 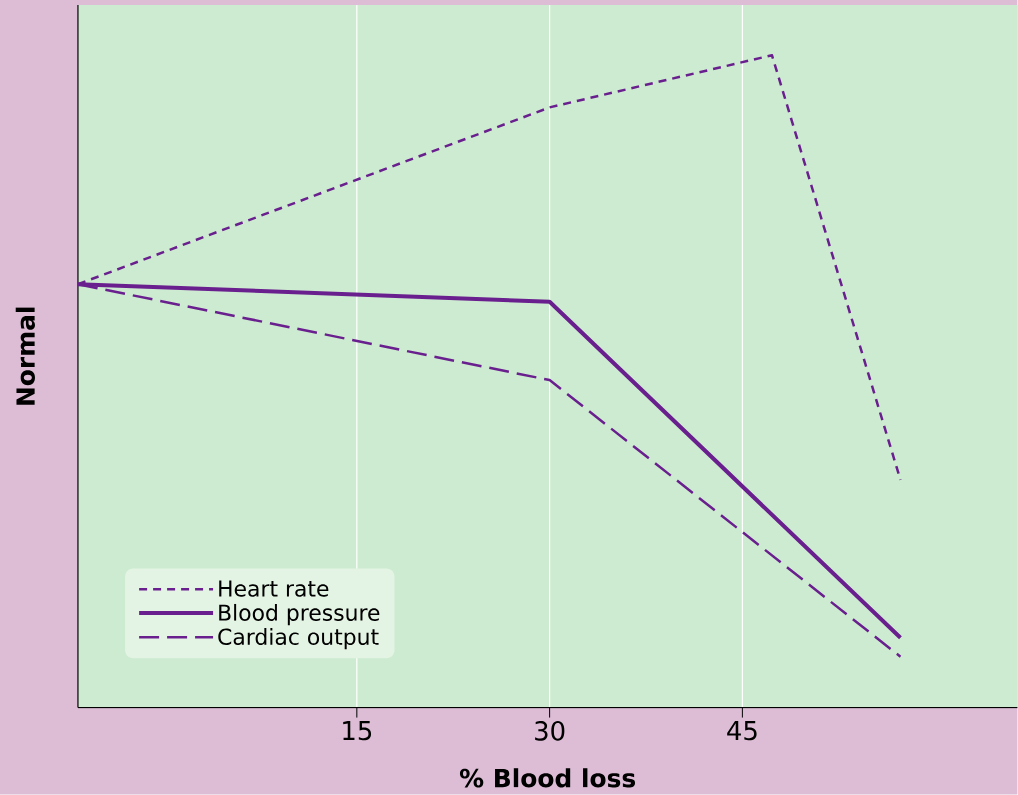 What do you see at coordinates (742, 731) in the screenshot?
I see `x-tick-label: 45` at bounding box center [742, 731].